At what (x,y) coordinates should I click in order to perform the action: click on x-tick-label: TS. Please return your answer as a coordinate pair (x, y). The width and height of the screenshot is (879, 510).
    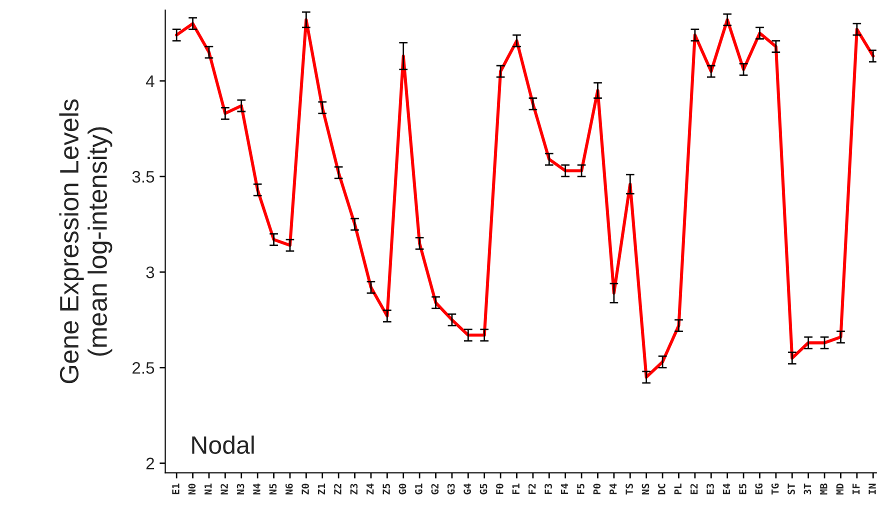
    Looking at the image, I should click on (629, 489).